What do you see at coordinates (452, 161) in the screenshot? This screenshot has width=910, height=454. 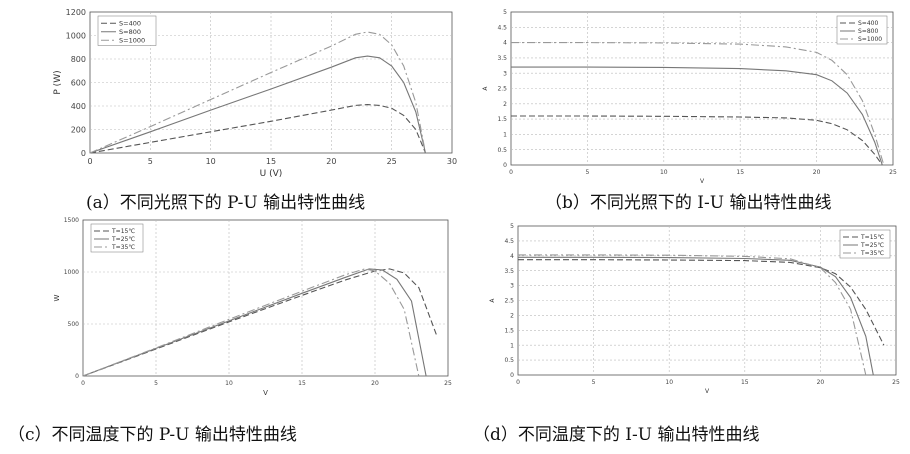 I see `x-tick-label: 30` at bounding box center [452, 161].